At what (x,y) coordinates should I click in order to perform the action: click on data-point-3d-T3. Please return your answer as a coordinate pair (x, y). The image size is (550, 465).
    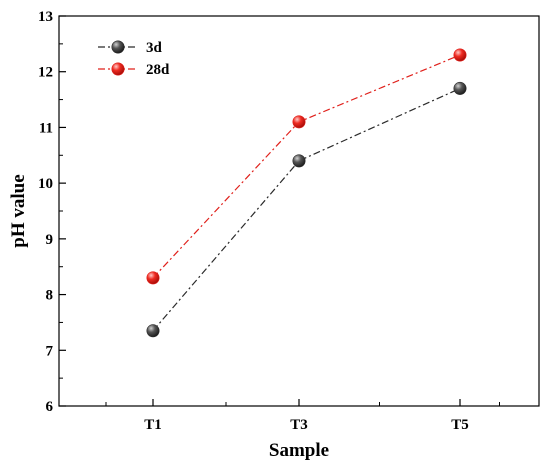
    Looking at the image, I should click on (299, 161).